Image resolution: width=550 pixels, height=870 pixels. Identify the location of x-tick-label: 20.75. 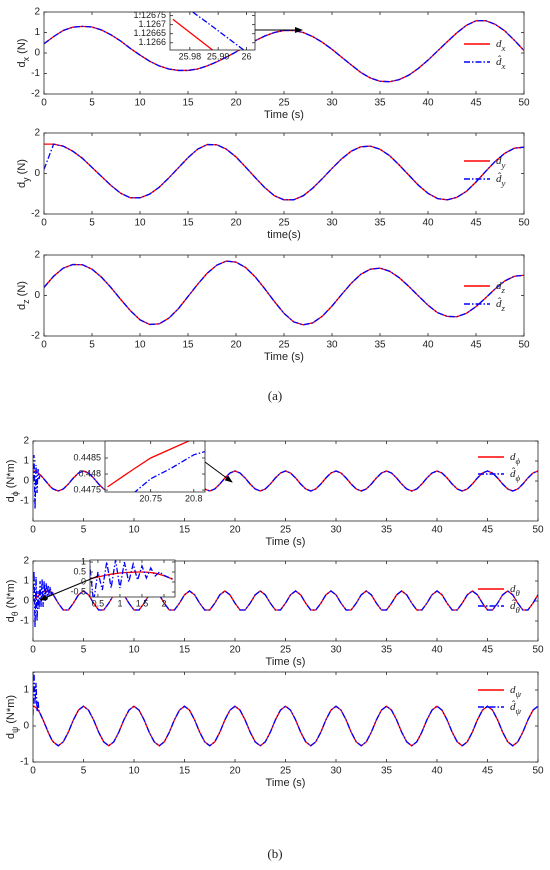
(150, 498).